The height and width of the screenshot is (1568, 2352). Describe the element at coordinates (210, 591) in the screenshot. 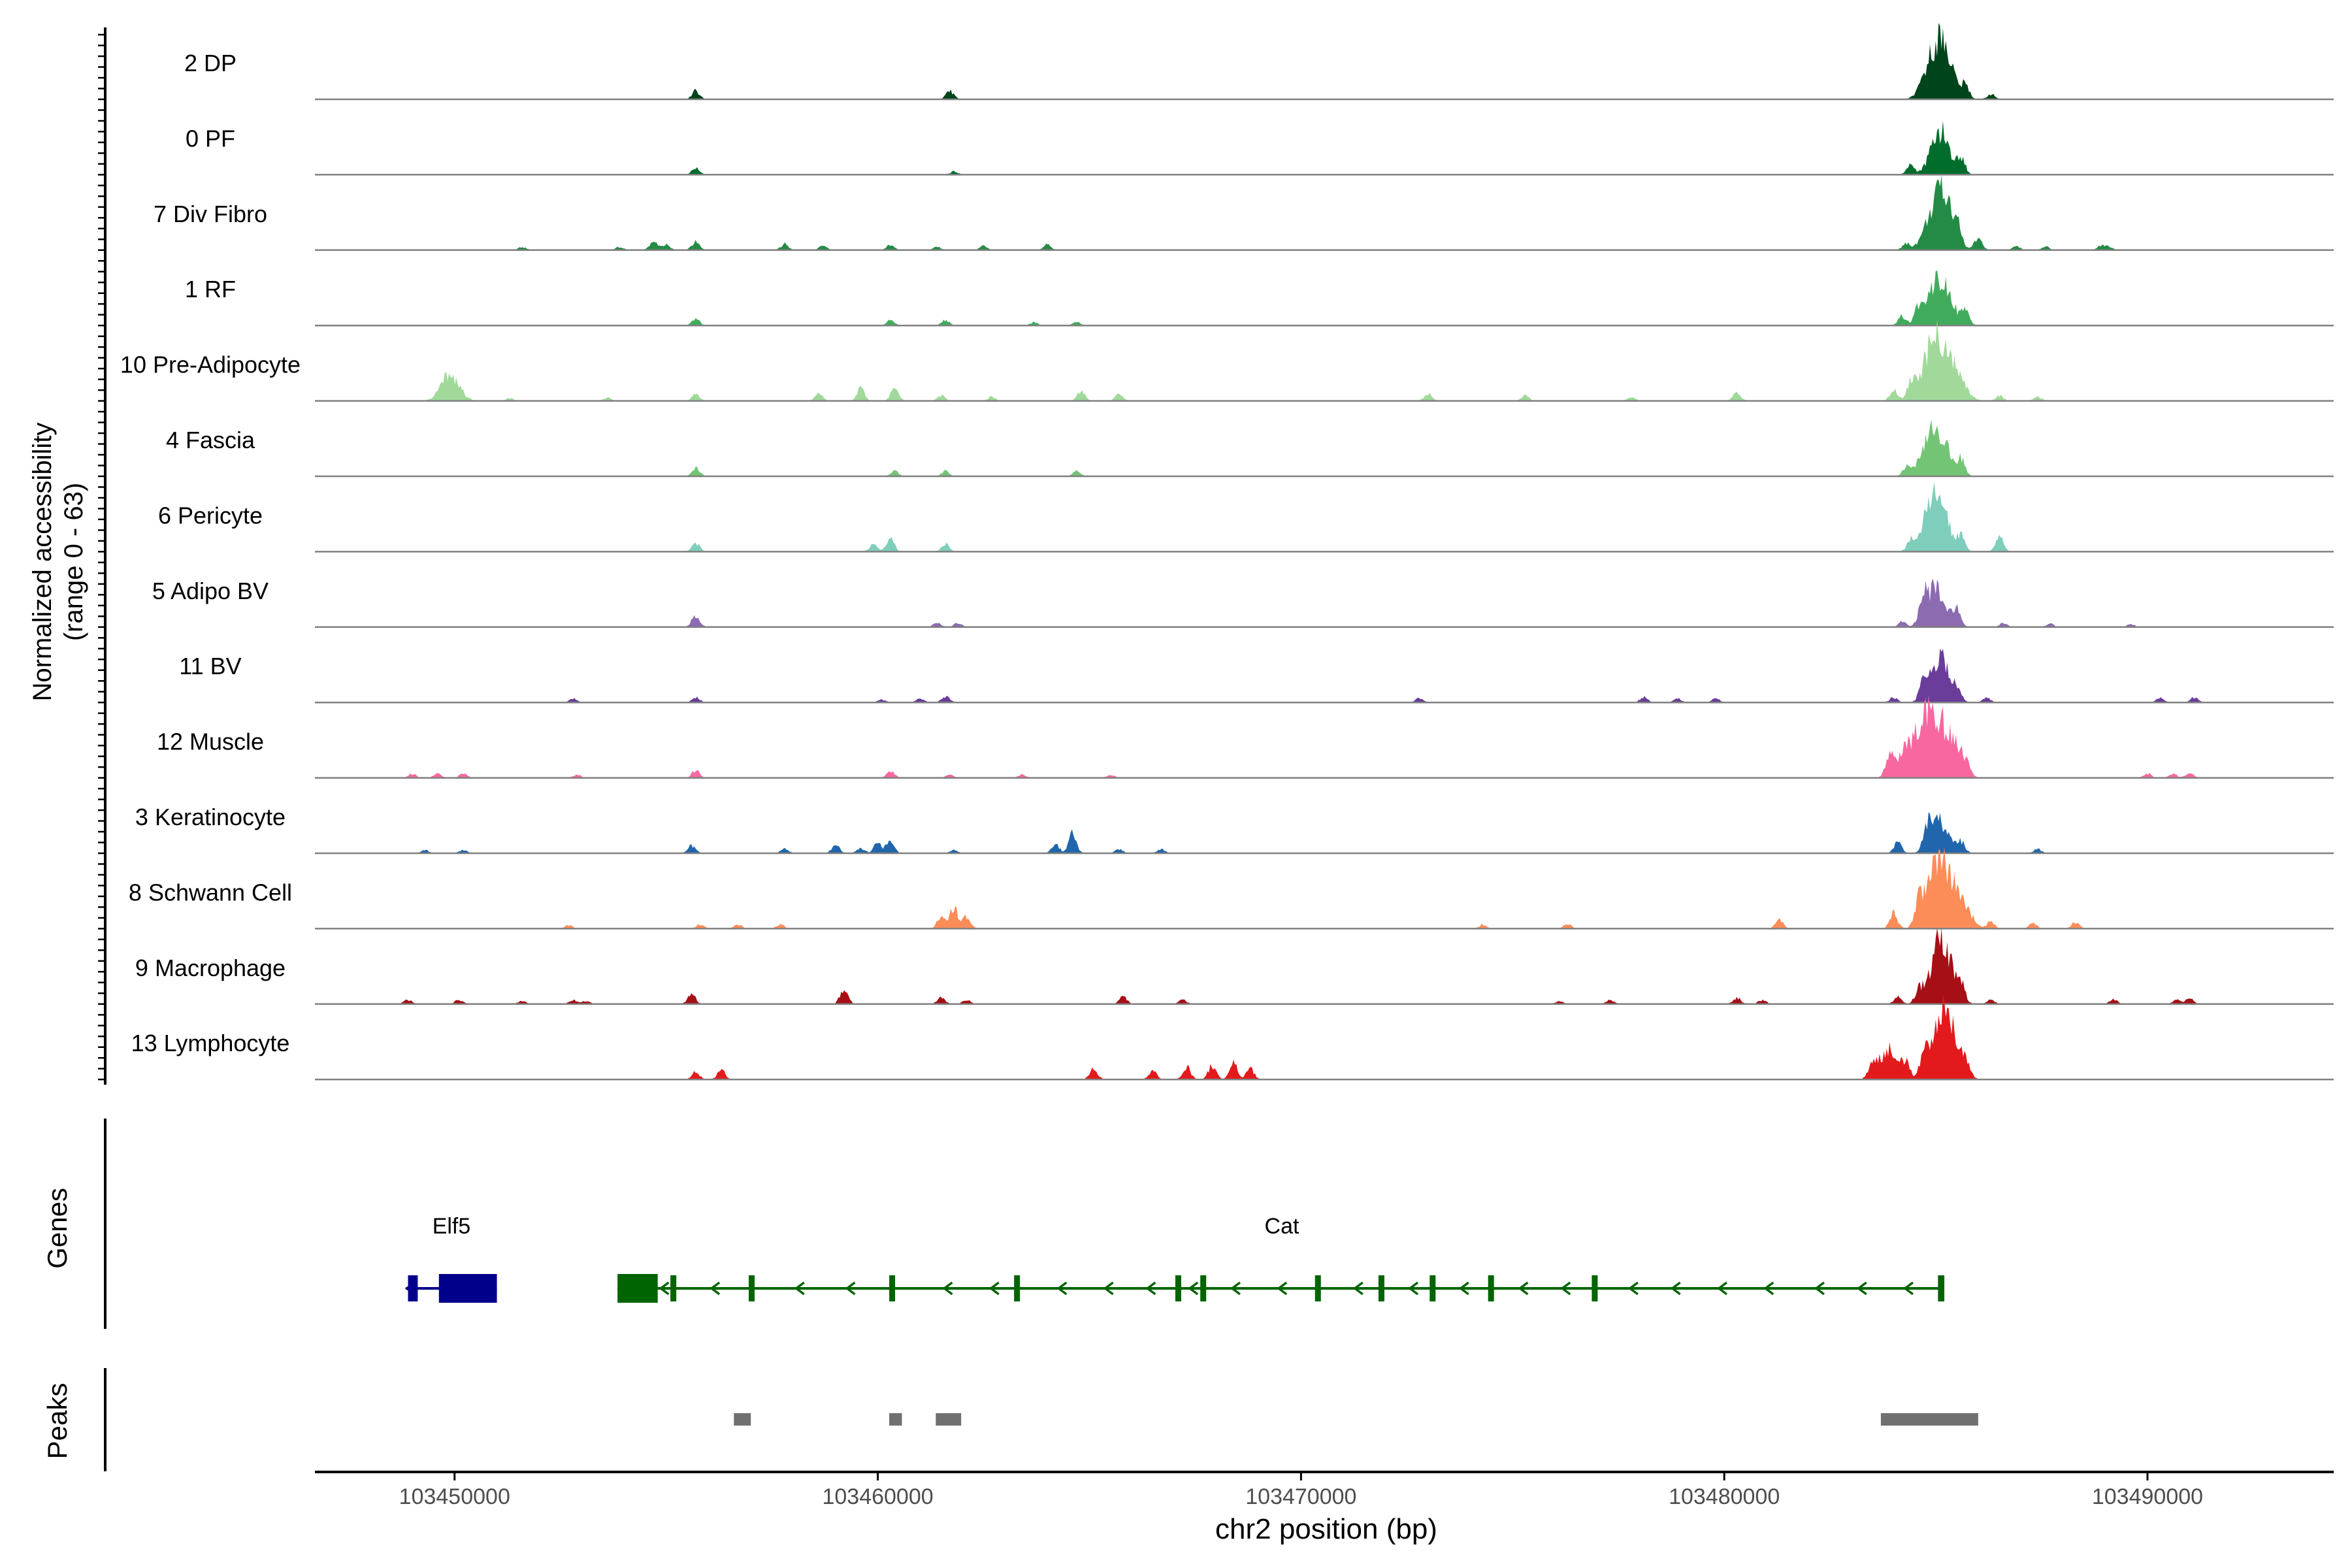

I see `track-label: 5 Adipo BV` at that location.